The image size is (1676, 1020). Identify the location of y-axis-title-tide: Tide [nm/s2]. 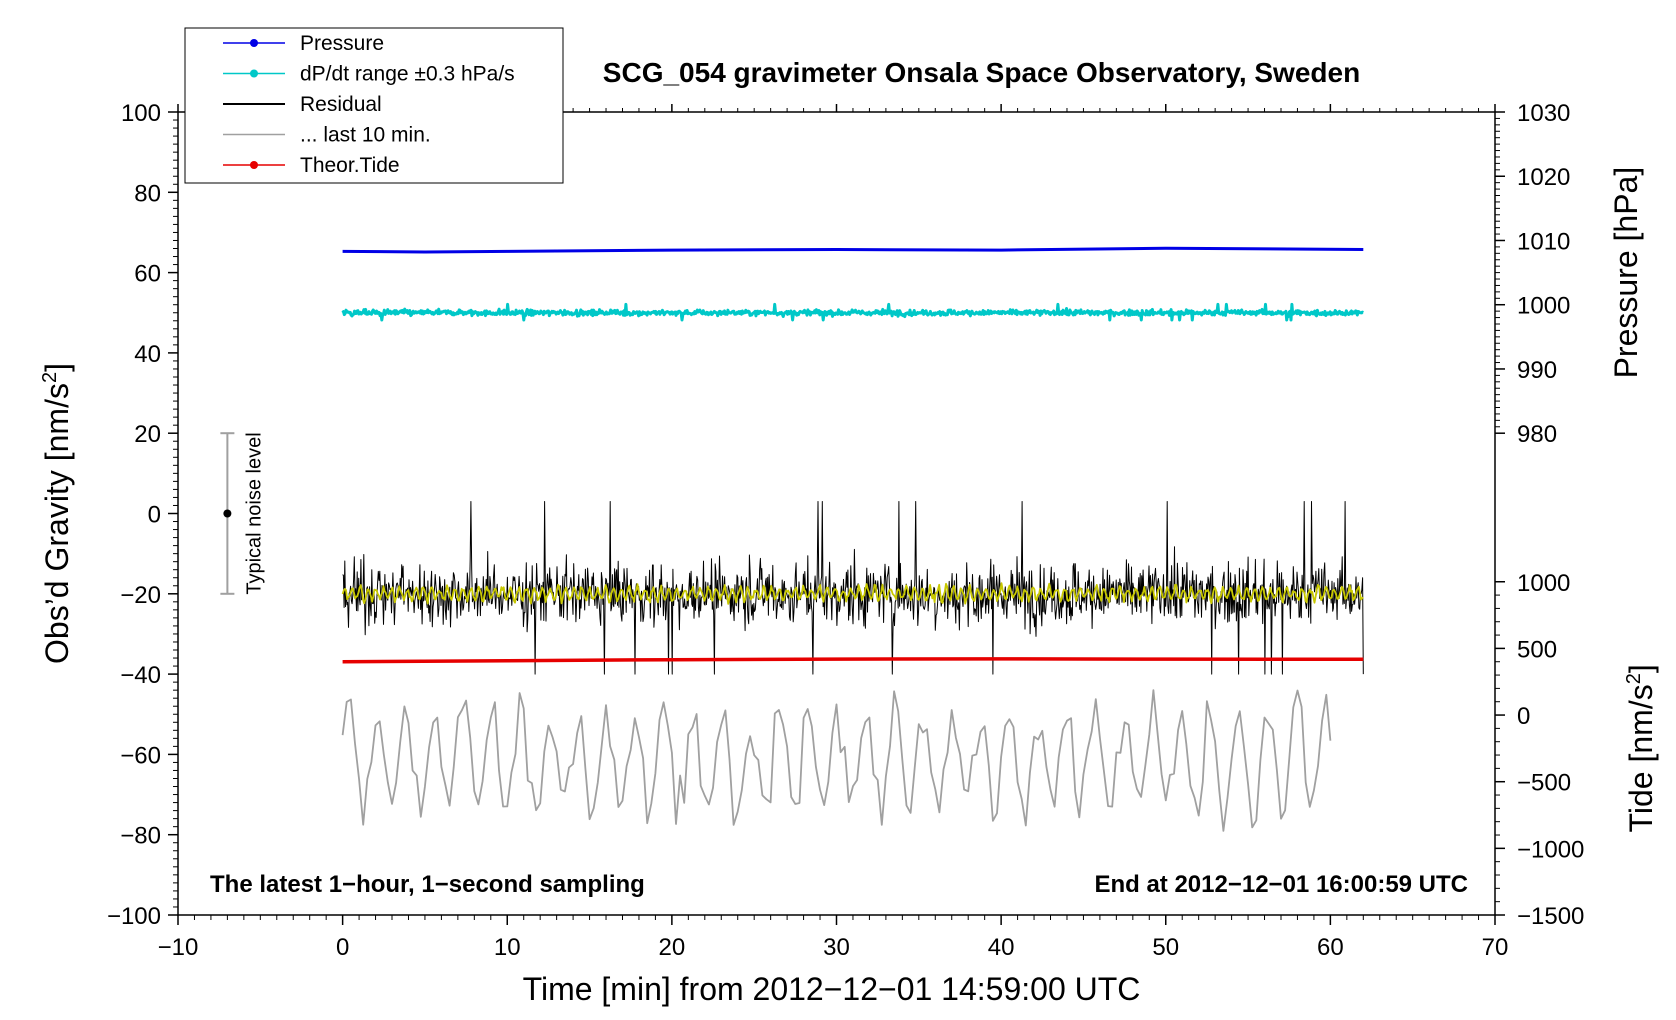
(1641, 748).